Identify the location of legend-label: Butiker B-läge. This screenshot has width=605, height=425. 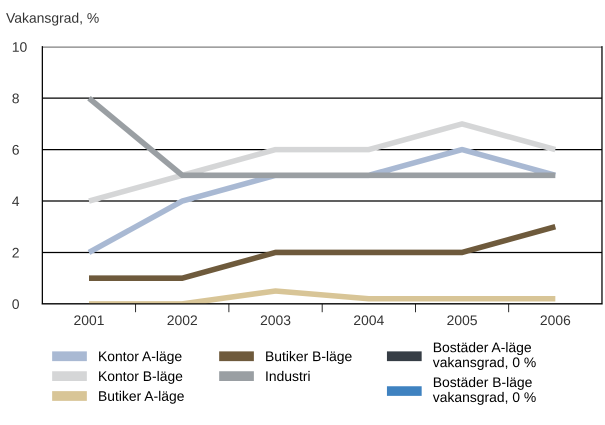
(309, 357).